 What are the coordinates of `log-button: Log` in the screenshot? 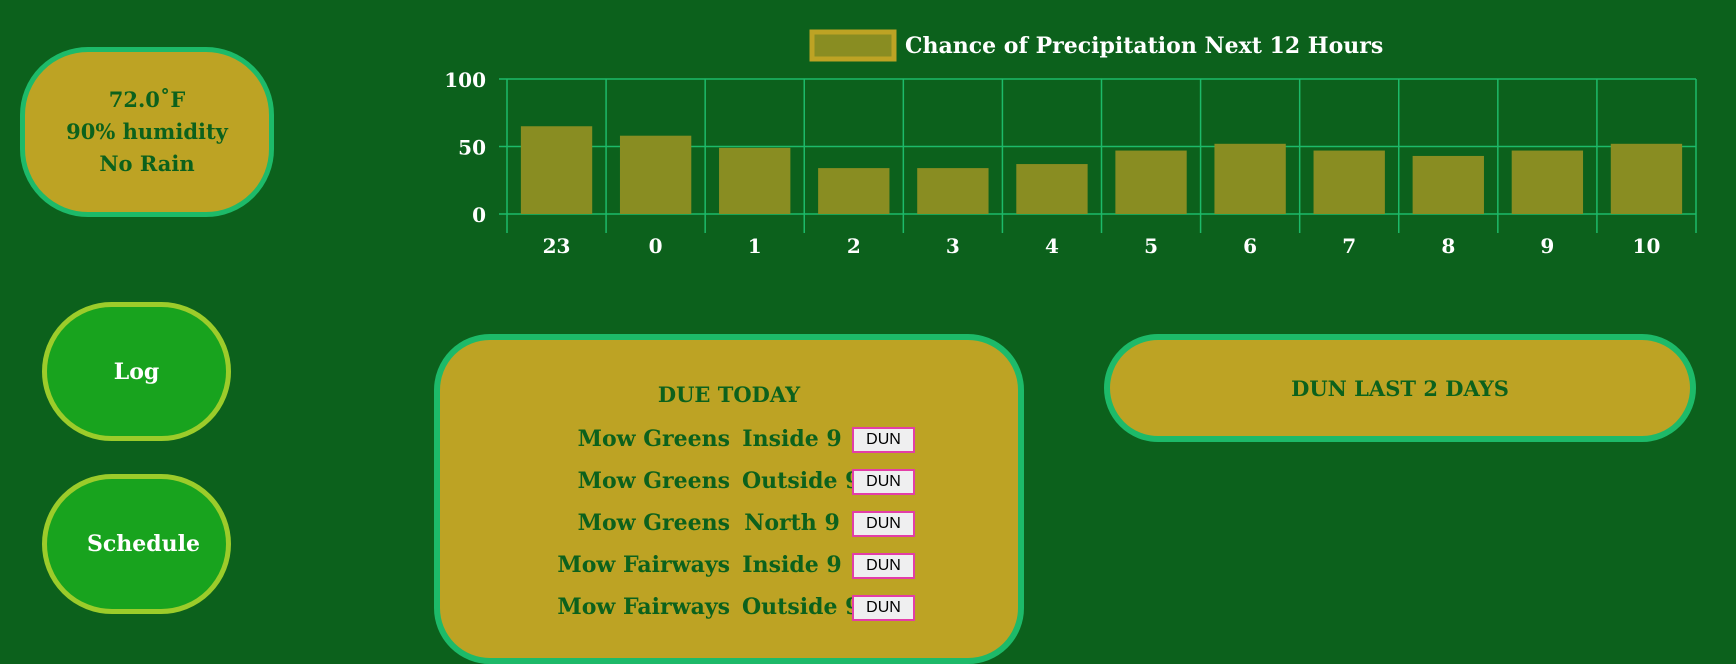 It's located at (136, 371).